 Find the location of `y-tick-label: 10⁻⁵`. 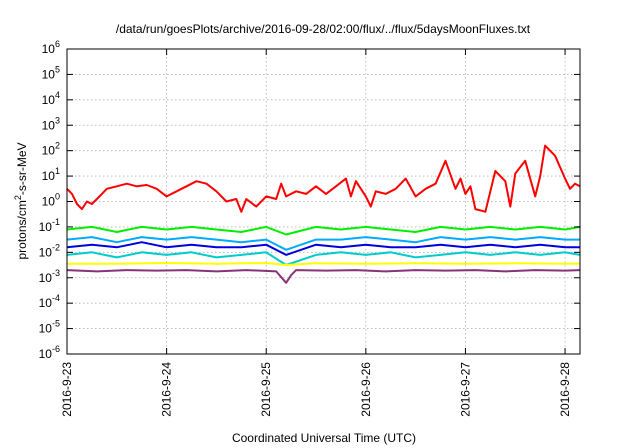

y-tick-label: 10⁻⁵ is located at coordinates (49, 327).